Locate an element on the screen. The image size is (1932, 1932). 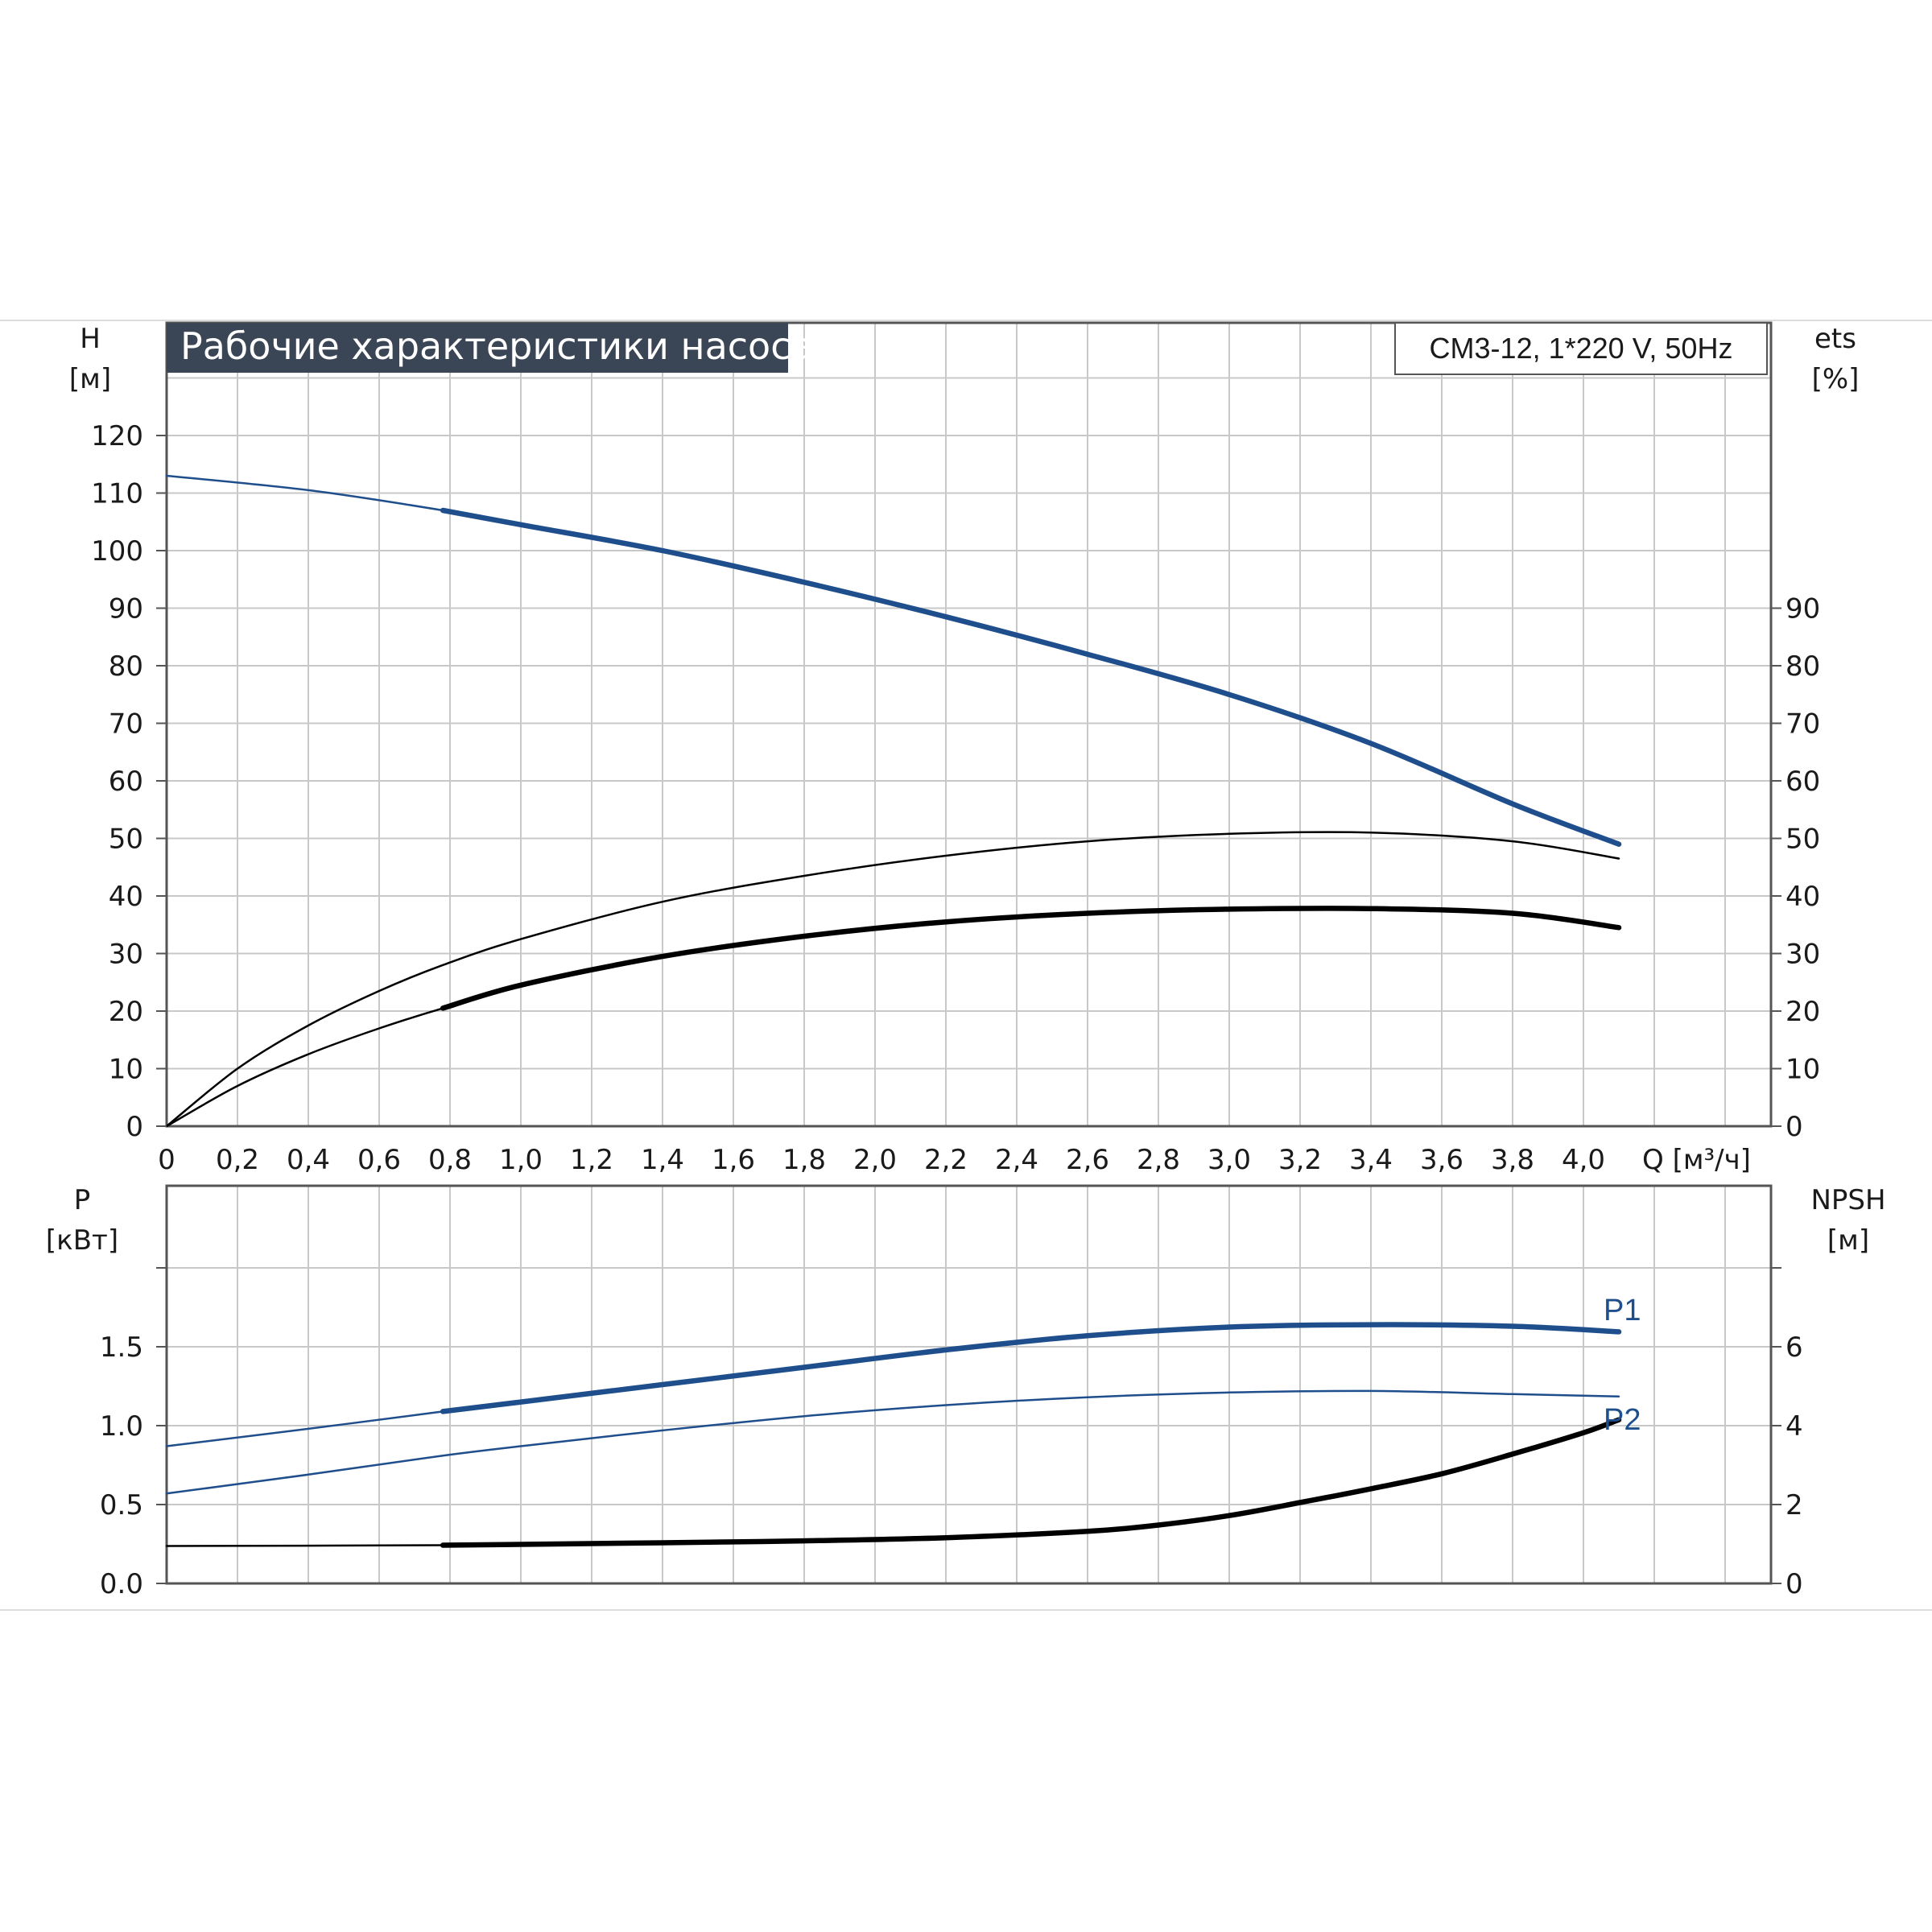
efficiency-tick-label: 90 is located at coordinates (1802, 609).